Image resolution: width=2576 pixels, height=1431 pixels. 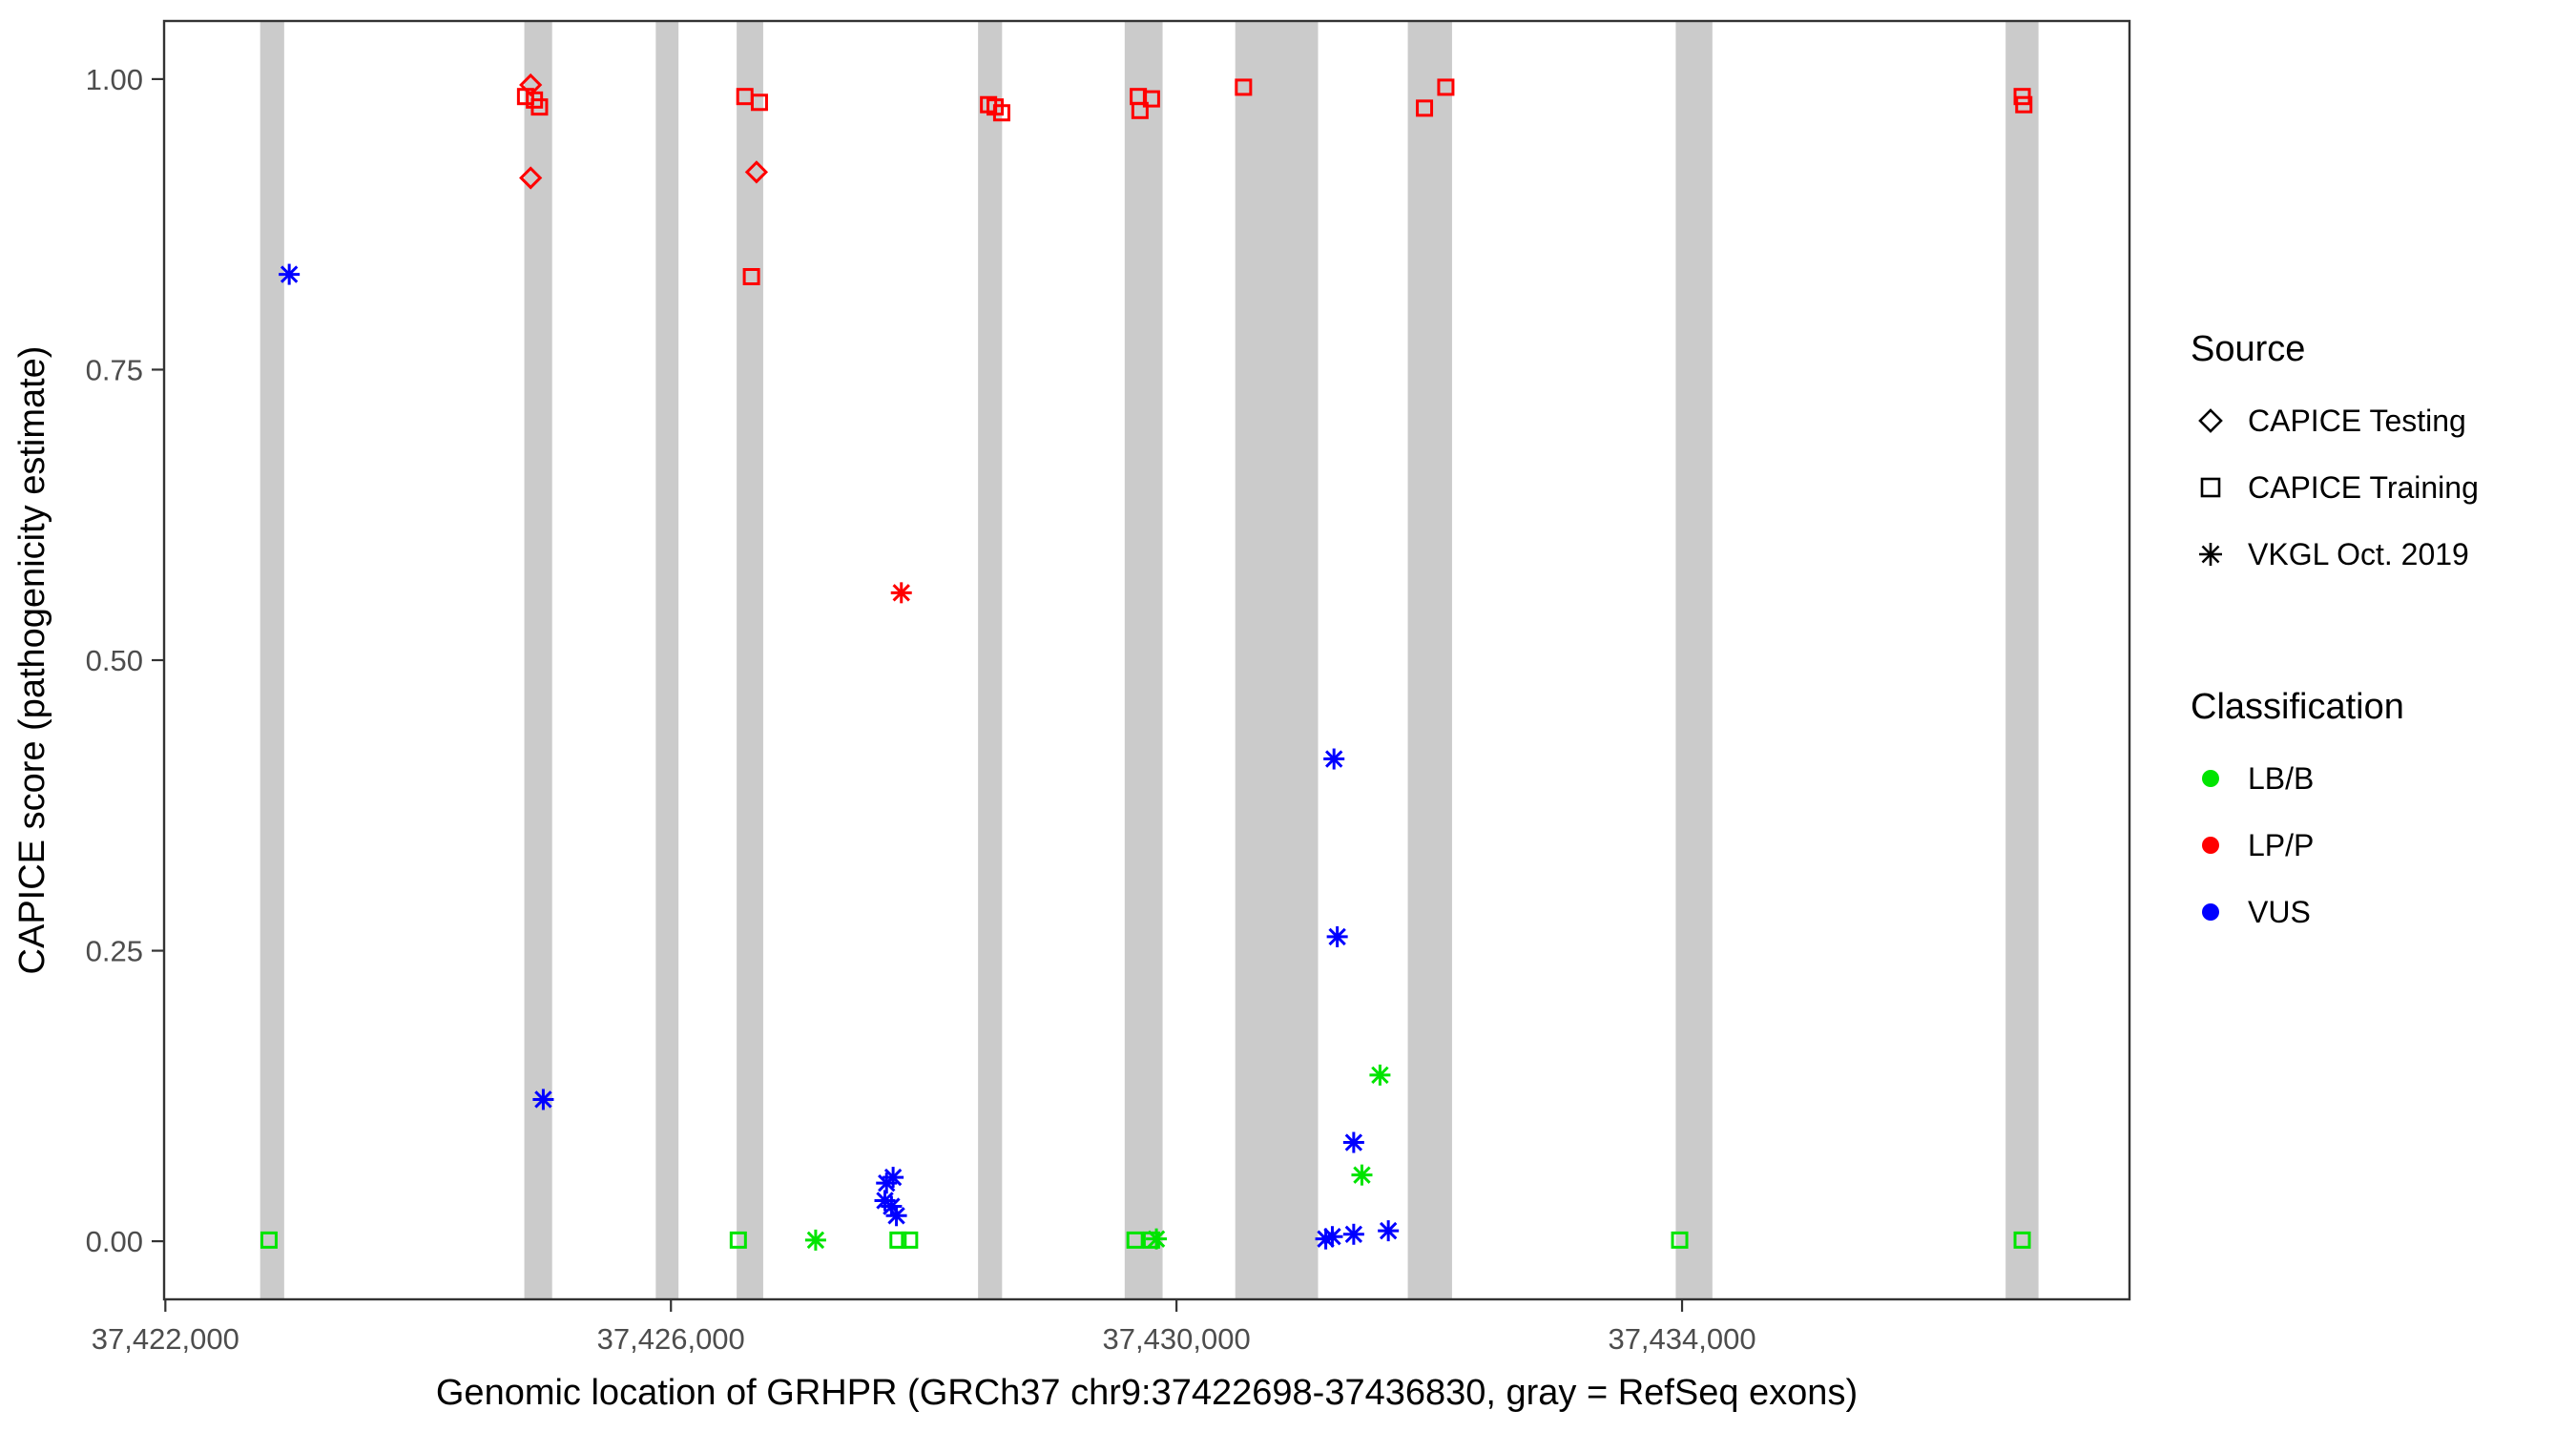 I want to click on x-tick-label: 37,426,000, so click(x=671, y=1339).